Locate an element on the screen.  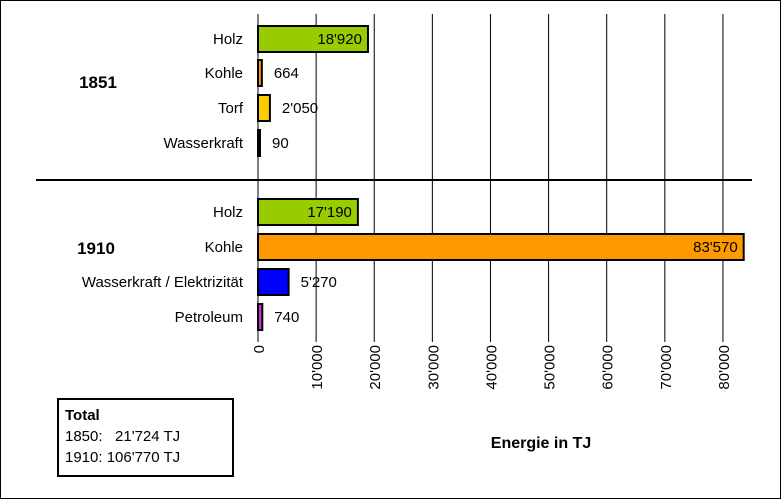
totals-line-1910: 1910: 106'770 TJ is located at coordinates (122, 457).